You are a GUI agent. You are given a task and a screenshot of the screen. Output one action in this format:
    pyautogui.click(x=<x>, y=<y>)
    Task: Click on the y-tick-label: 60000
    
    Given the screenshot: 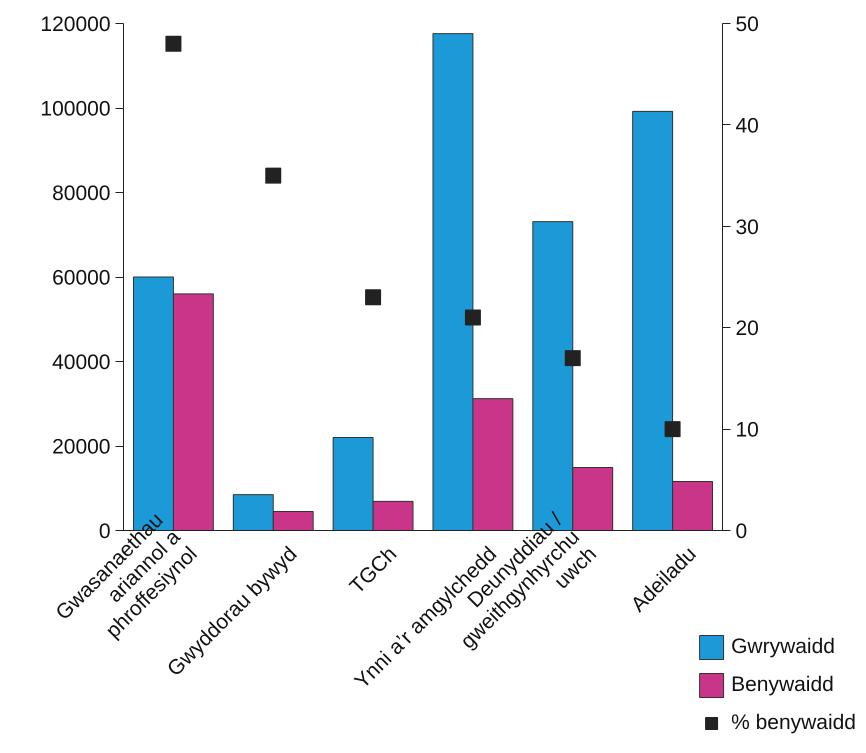 What is the action you would take?
    pyautogui.click(x=81, y=278)
    